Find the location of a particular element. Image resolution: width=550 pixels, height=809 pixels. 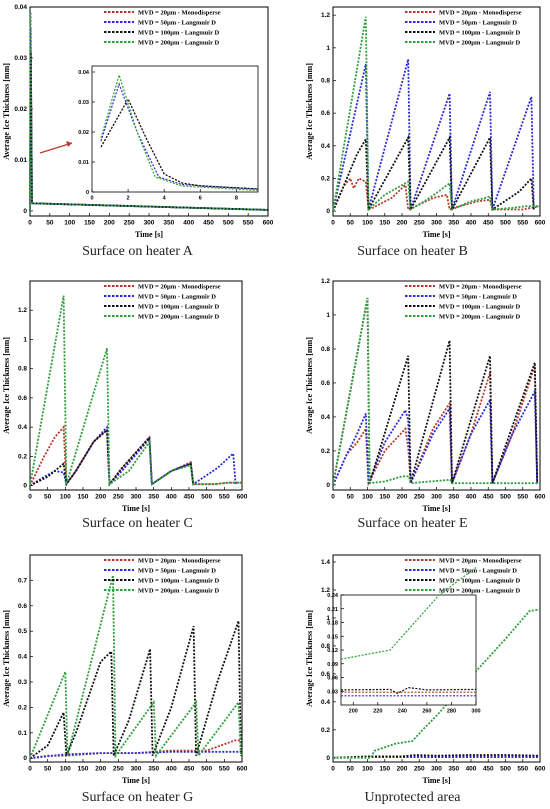

inset-0: 0 2 4 6 8 0 0.01 0.02 0.03 0.04 is located at coordinates (168, 133).